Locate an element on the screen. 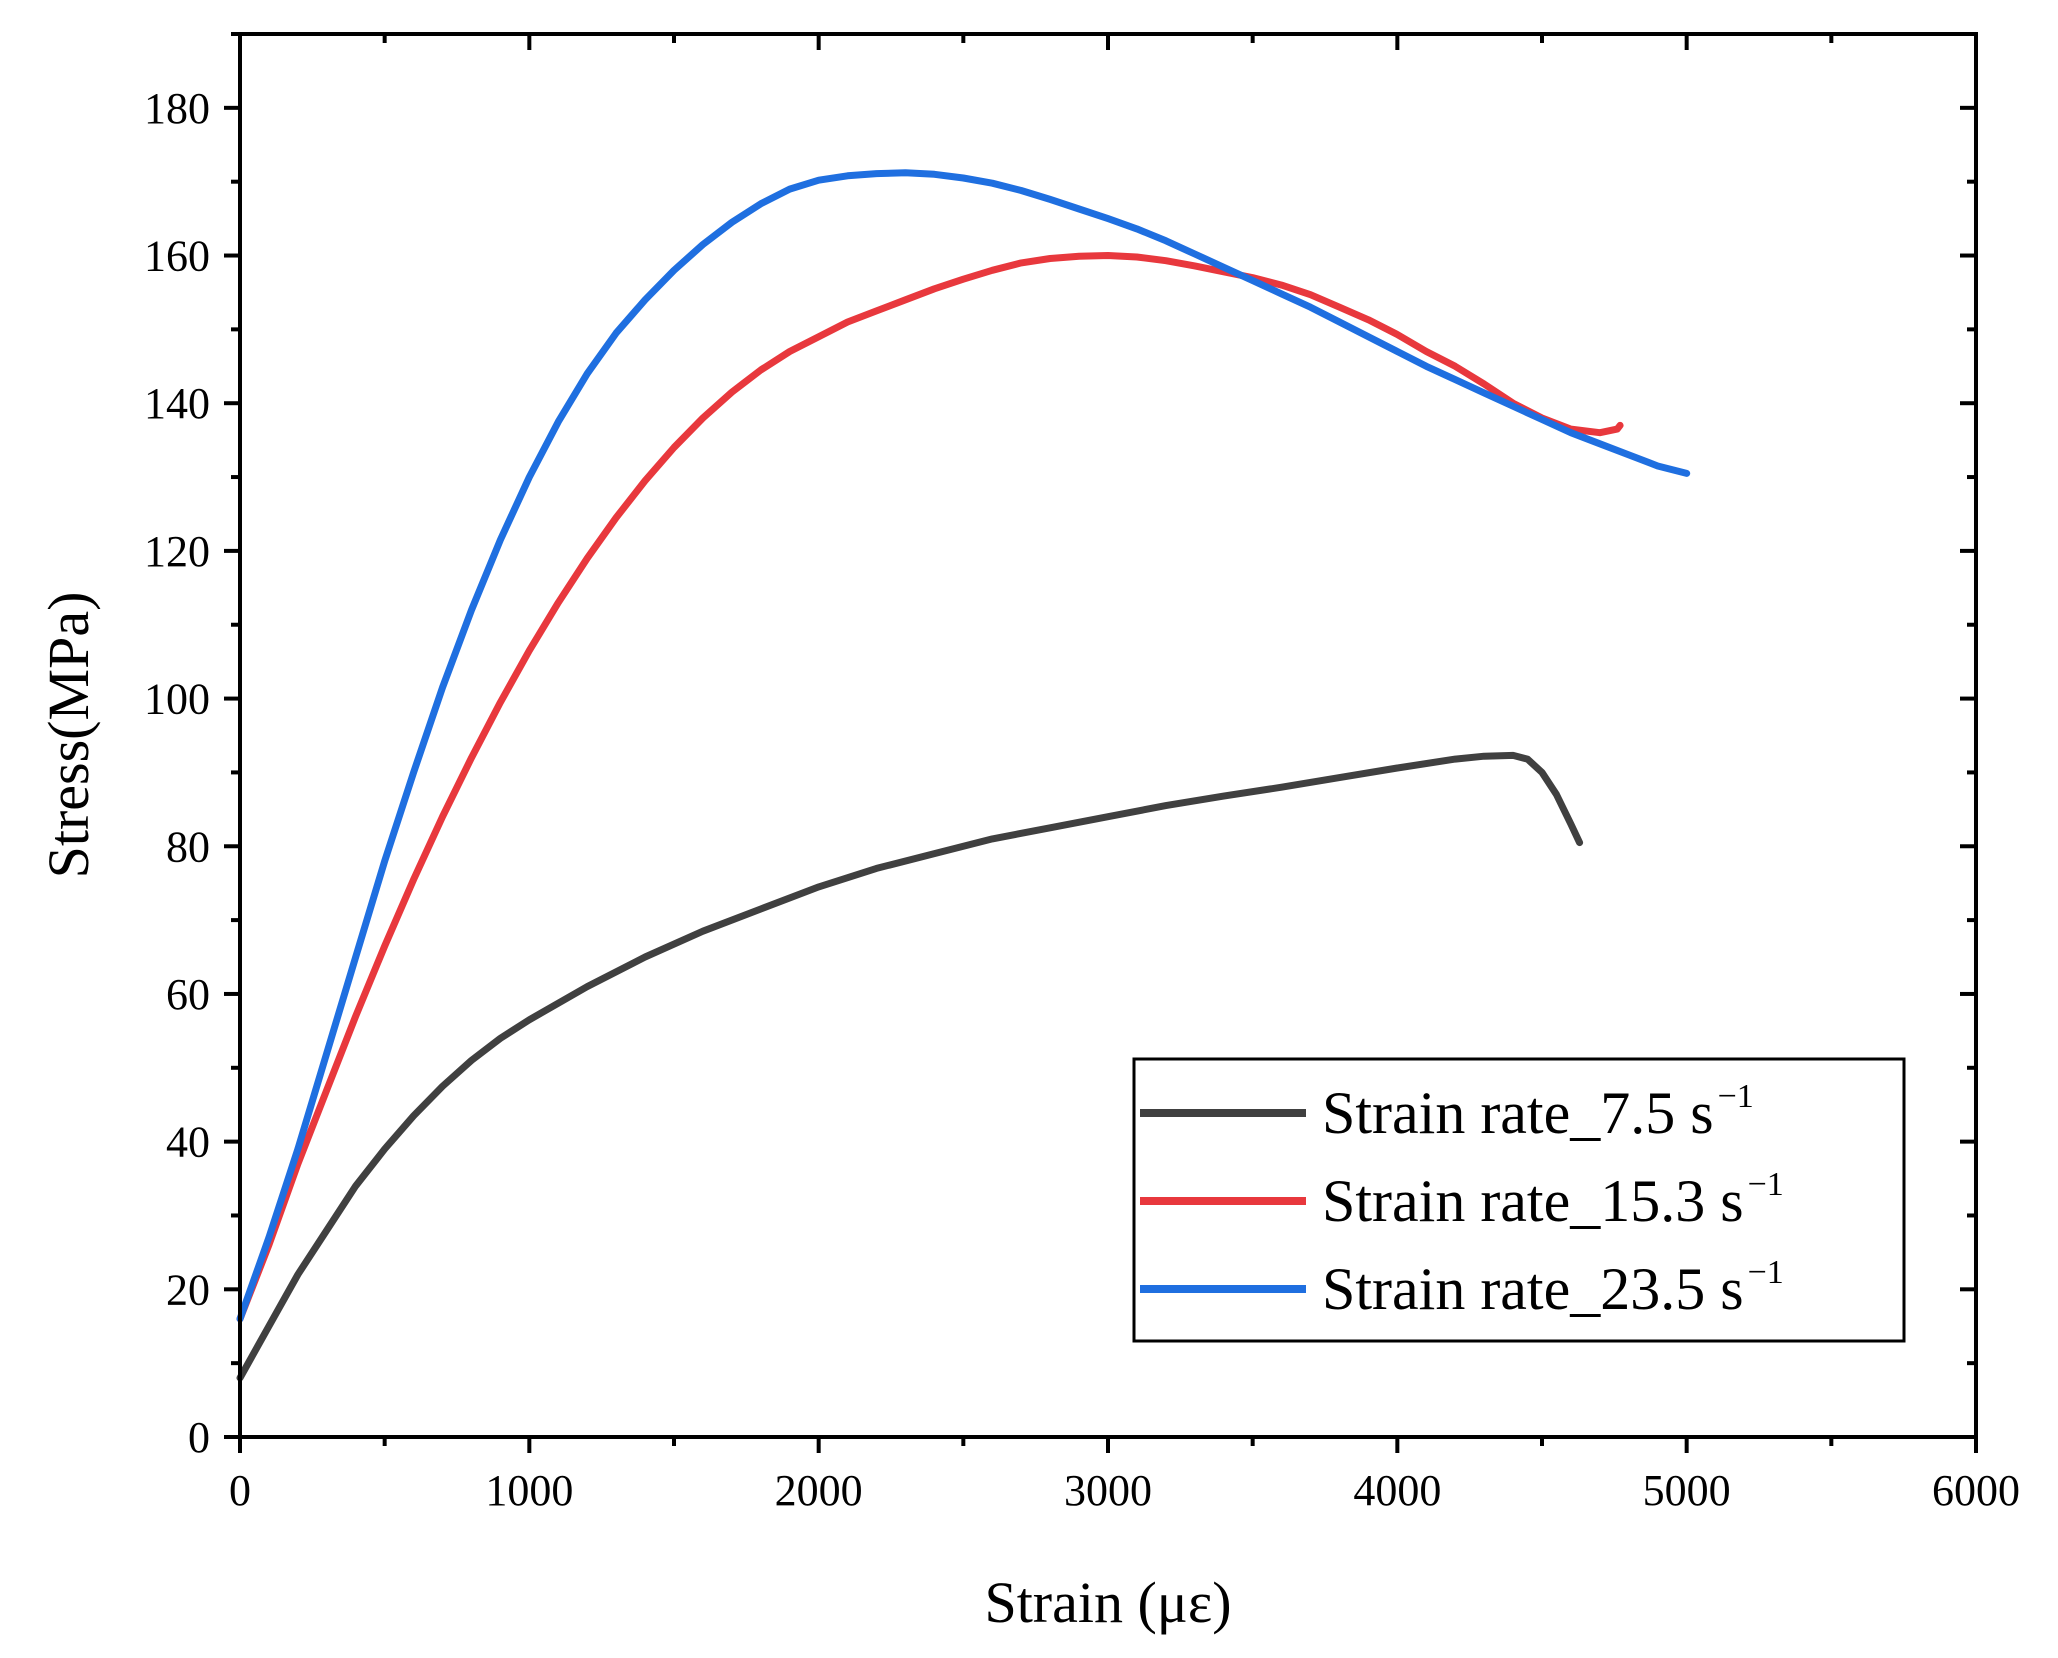 This screenshot has height=1658, width=2058. y-axis-title: Stress(MPa) is located at coordinates (68, 735).